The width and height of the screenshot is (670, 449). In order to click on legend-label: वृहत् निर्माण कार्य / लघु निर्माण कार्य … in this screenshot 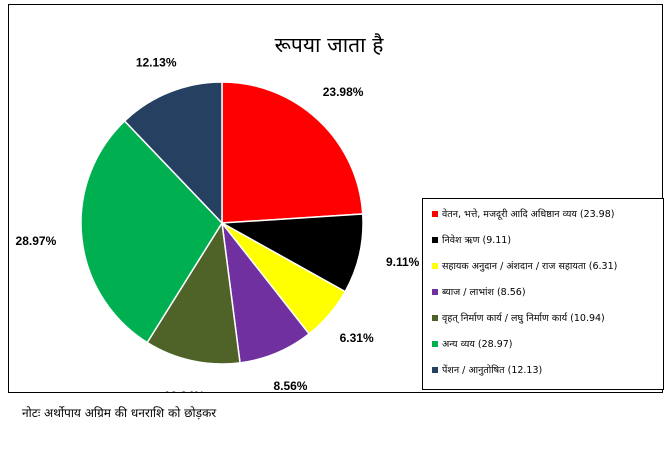, I will do `click(523, 318)`.